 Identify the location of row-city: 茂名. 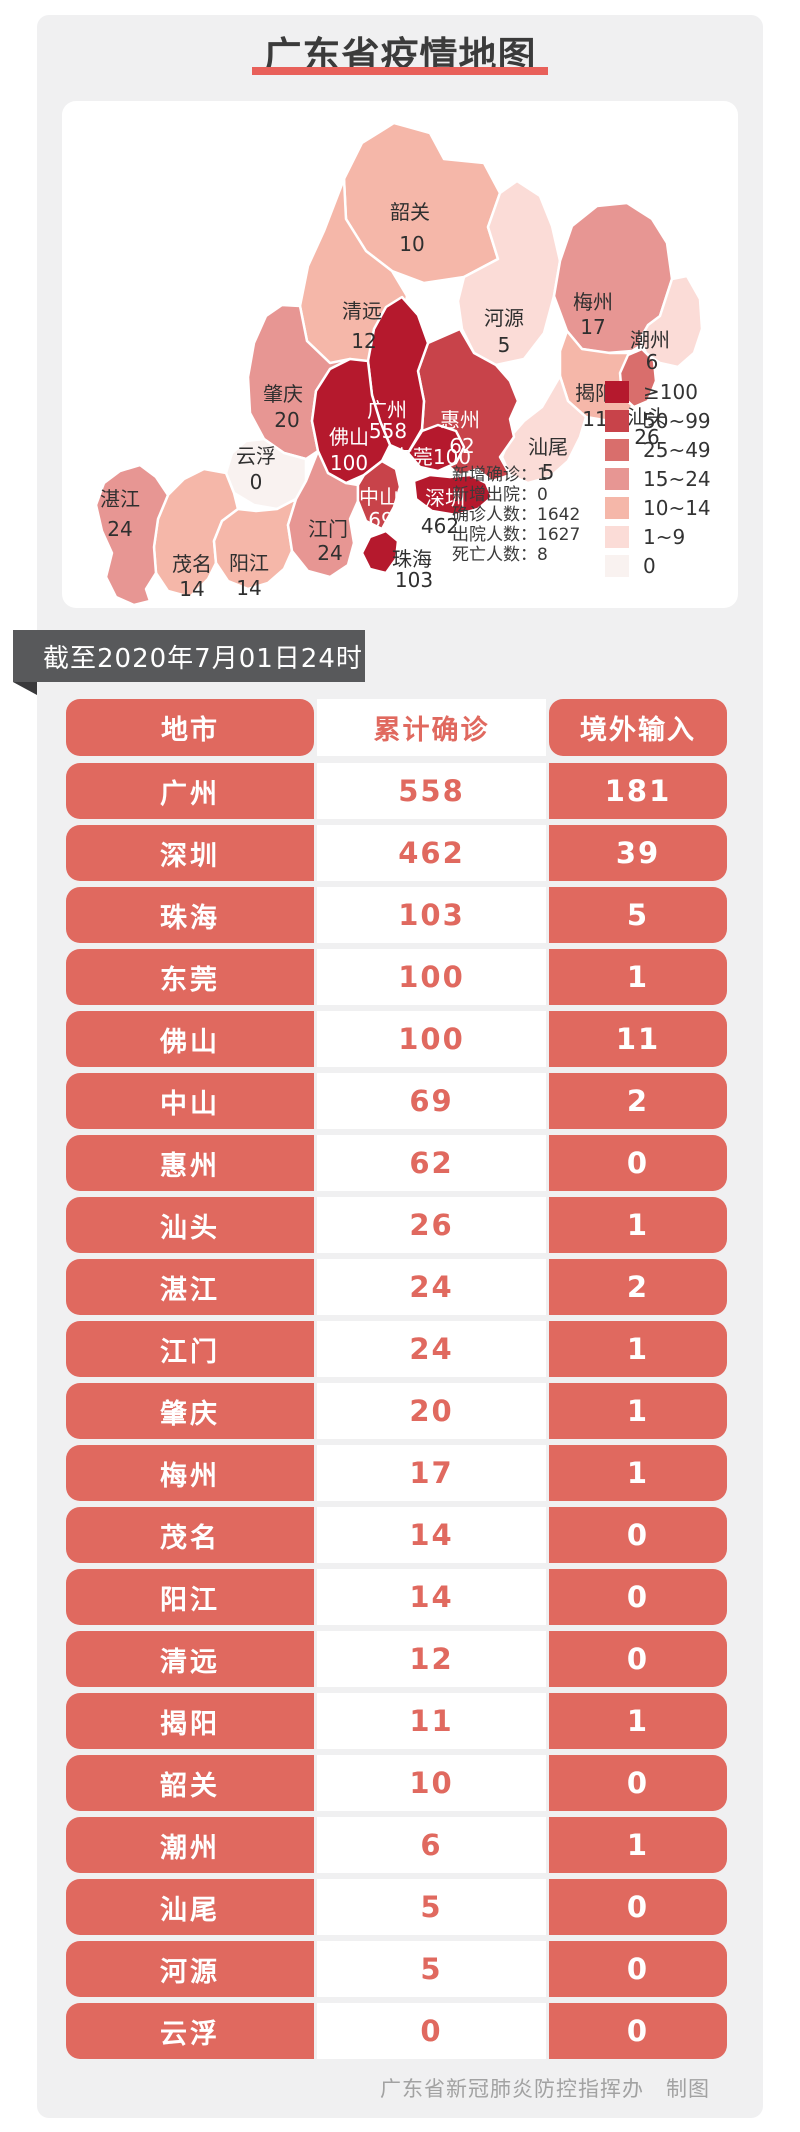
(190, 1535).